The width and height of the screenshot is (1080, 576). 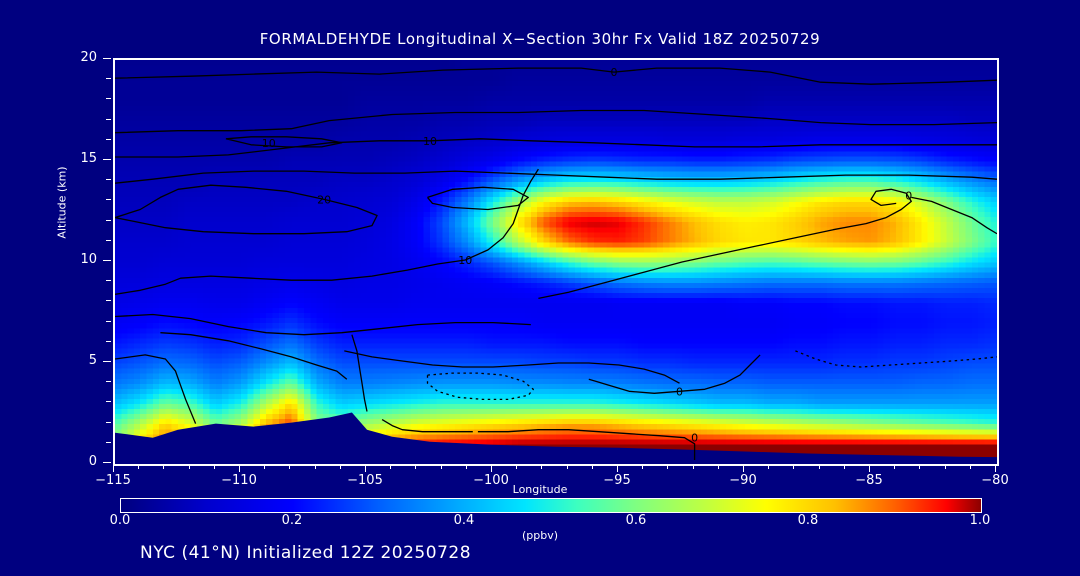 What do you see at coordinates (540, 535) in the screenshot?
I see `colorbar-unit: (ppbv)` at bounding box center [540, 535].